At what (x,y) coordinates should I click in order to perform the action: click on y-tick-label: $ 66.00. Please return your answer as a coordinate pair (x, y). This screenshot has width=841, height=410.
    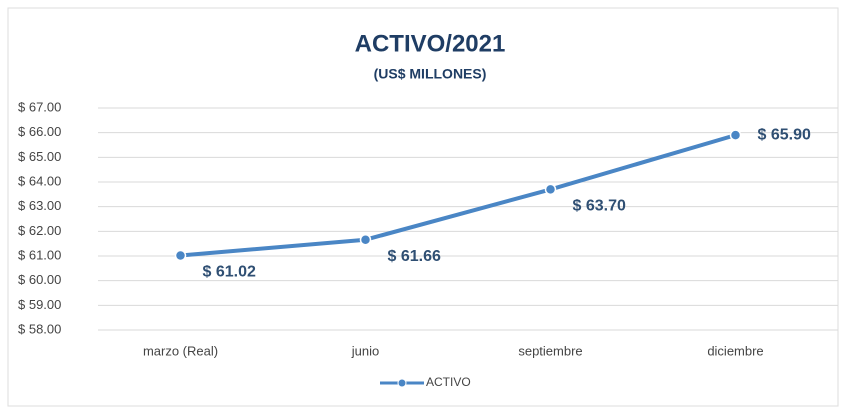
    Looking at the image, I should click on (39, 131).